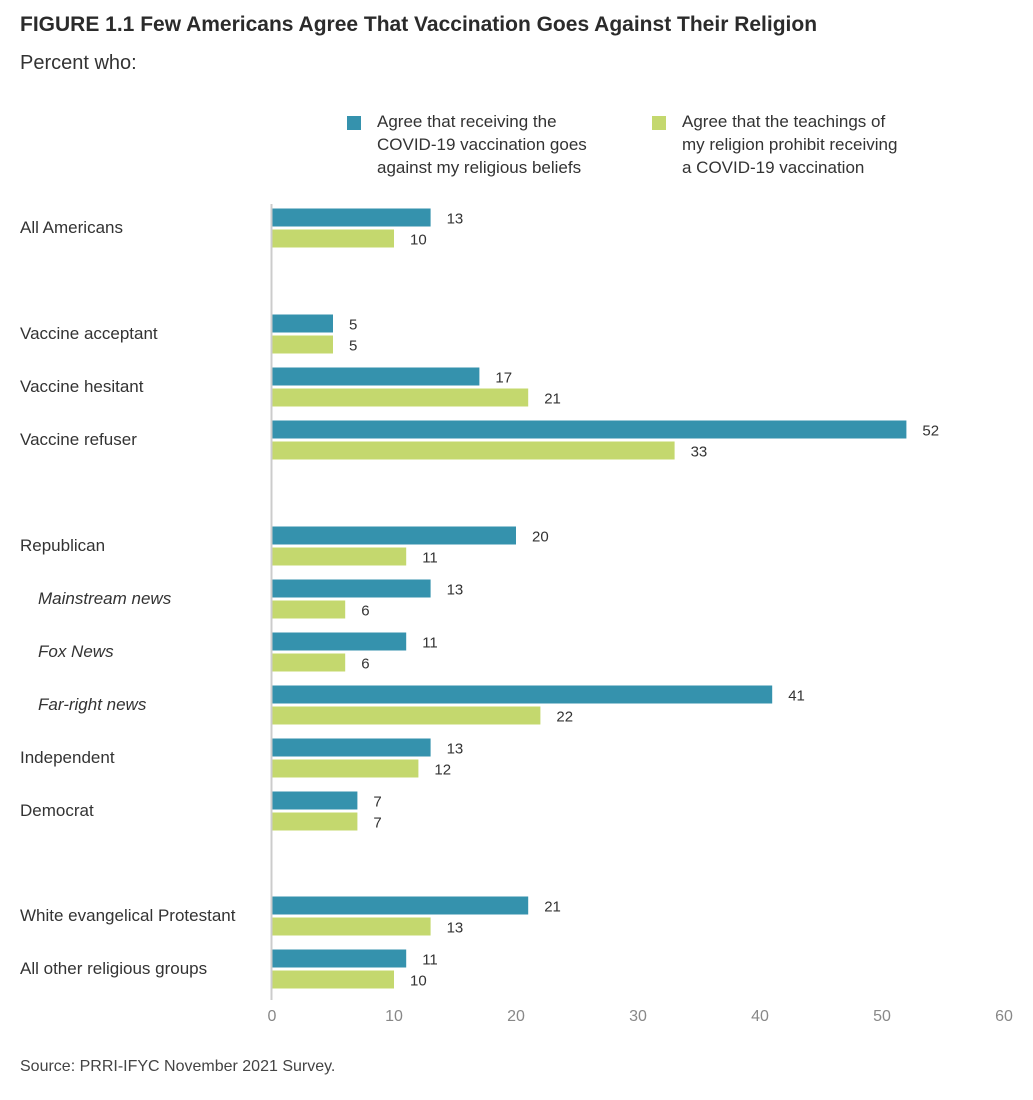 Image resolution: width=1033 pixels, height=1100 pixels. Describe the element at coordinates (659, 123) in the screenshot. I see `legend-swatch-green` at that location.